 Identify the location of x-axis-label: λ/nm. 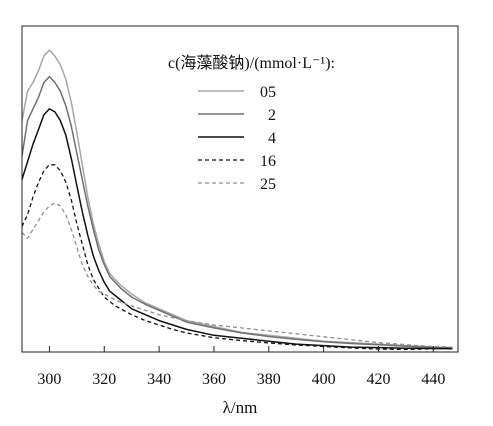
(240, 407).